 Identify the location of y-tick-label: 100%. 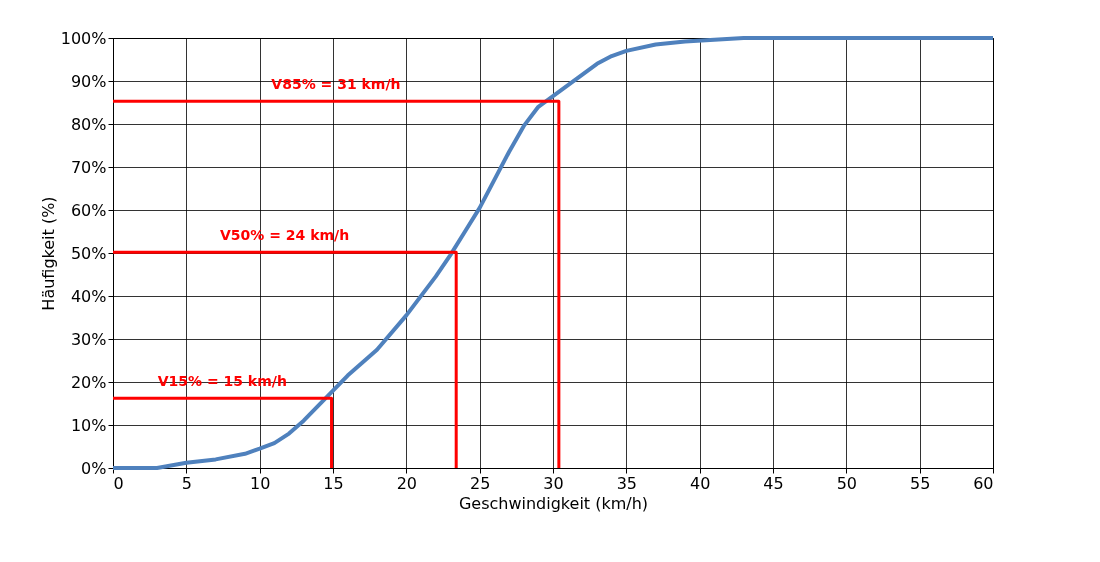
(83, 38).